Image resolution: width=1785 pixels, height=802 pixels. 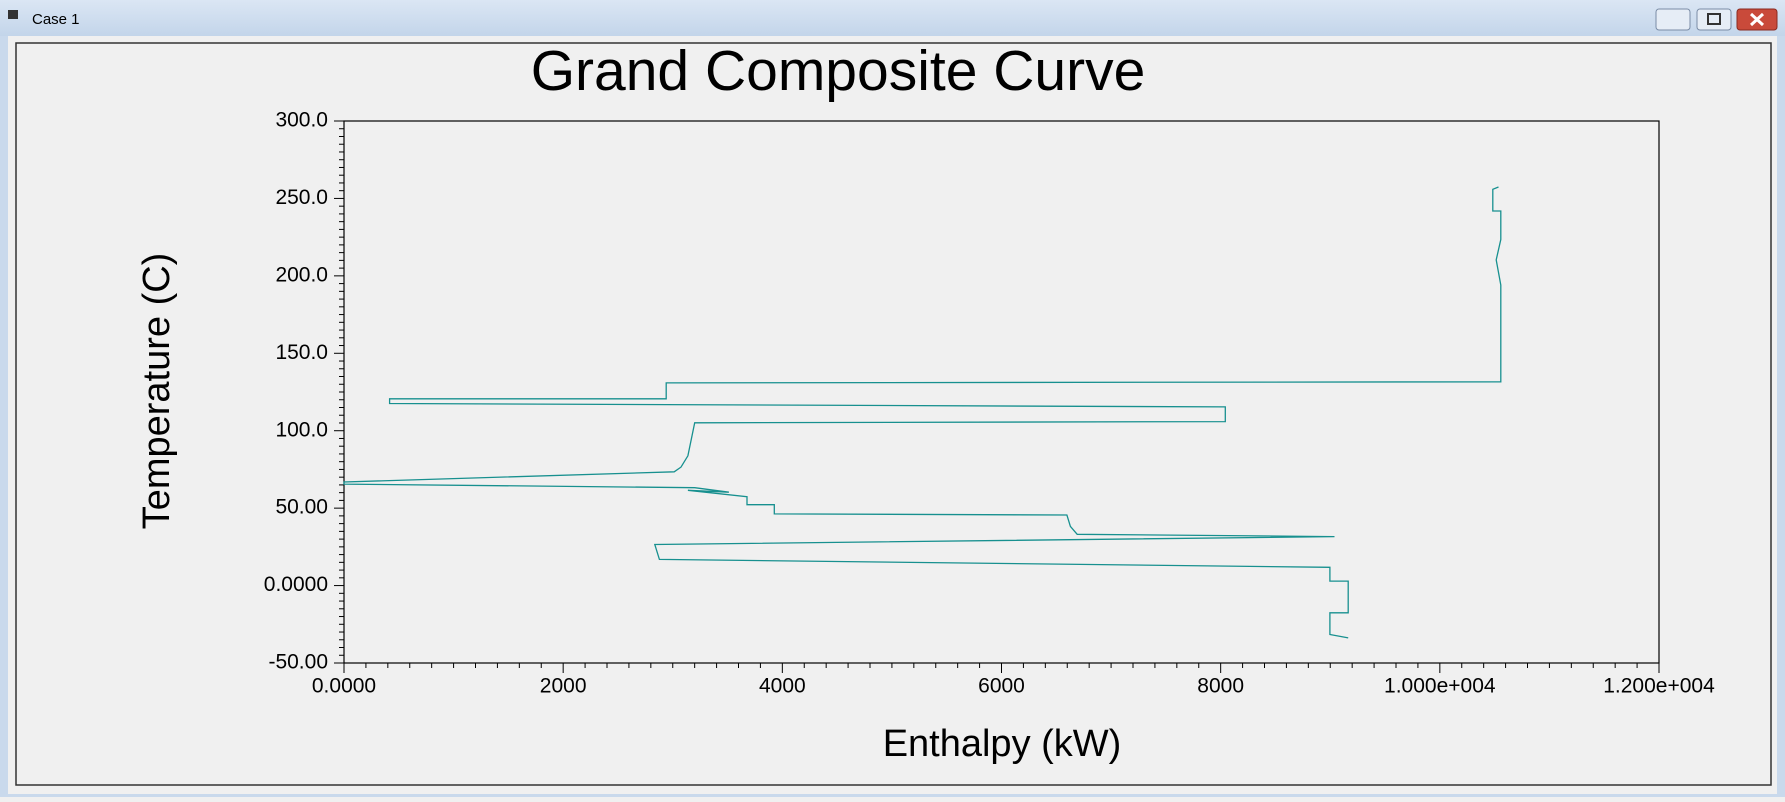 I want to click on x-tick-label: 1.000e+004, so click(x=1440, y=686).